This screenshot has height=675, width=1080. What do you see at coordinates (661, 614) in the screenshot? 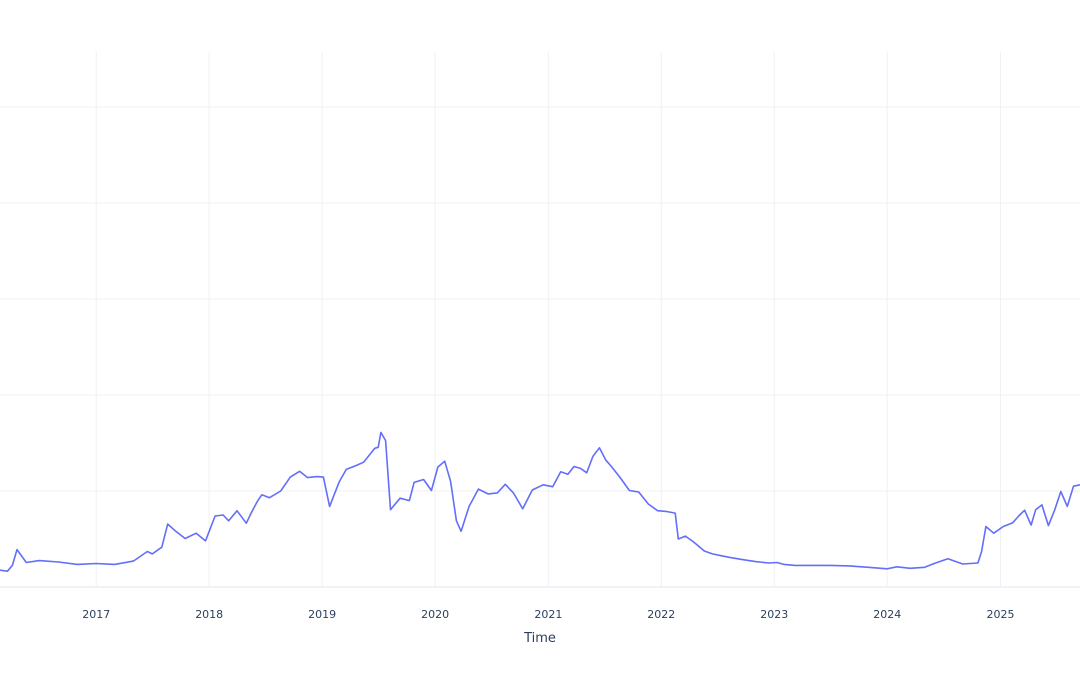
I see `x-tick-label: 2022` at bounding box center [661, 614].